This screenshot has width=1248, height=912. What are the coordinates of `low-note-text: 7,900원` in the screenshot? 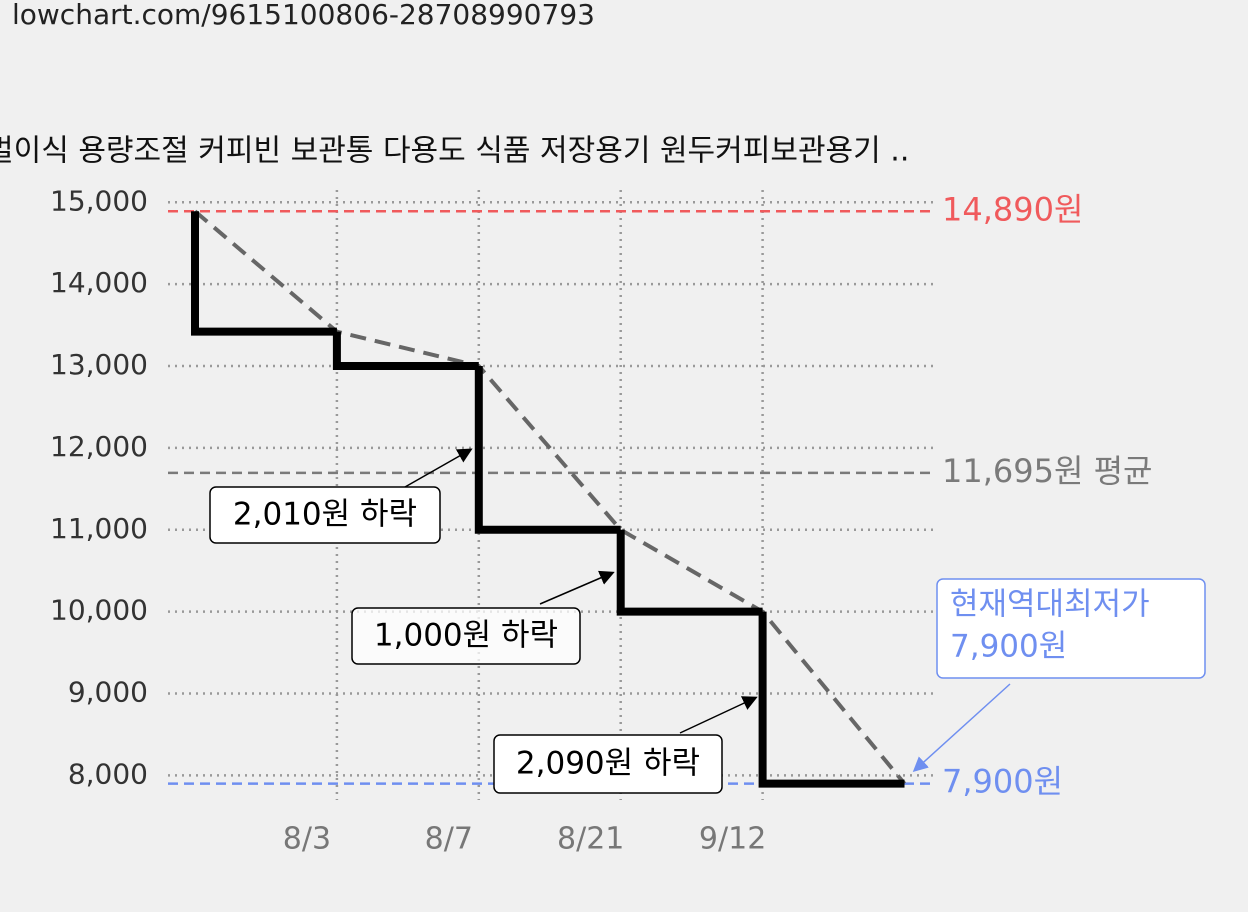 It's located at (1008, 647).